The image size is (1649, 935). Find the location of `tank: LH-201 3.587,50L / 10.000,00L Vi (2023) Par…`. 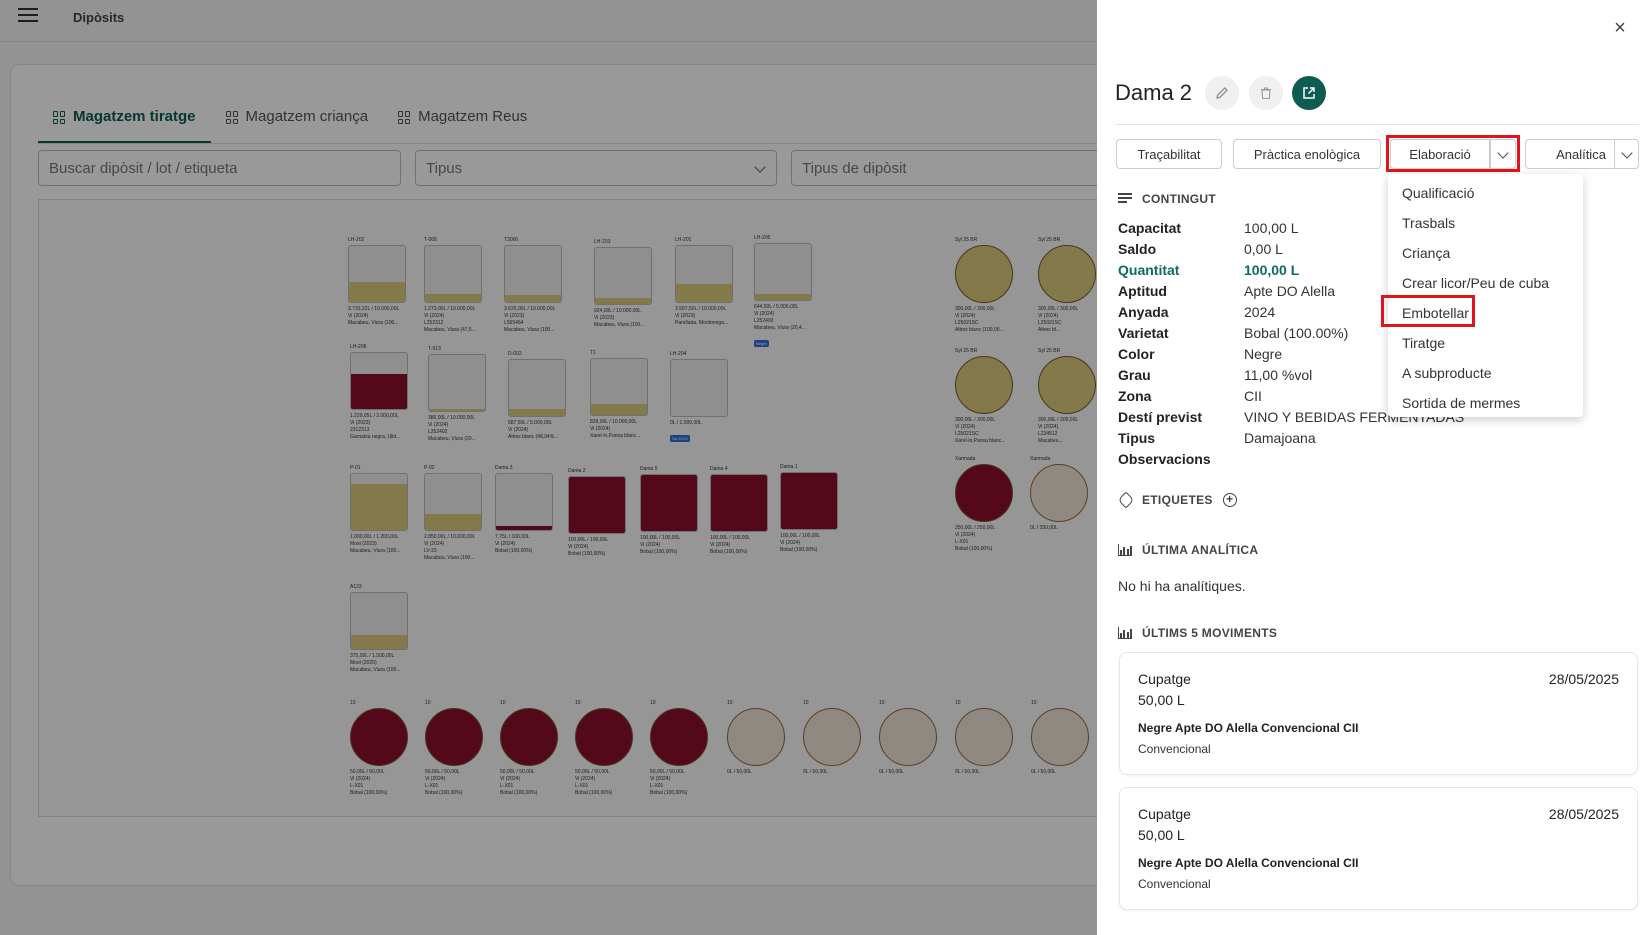

tank: LH-201 3.587,50L / 10.000,00L Vi (2023) Par… is located at coordinates (704, 282).